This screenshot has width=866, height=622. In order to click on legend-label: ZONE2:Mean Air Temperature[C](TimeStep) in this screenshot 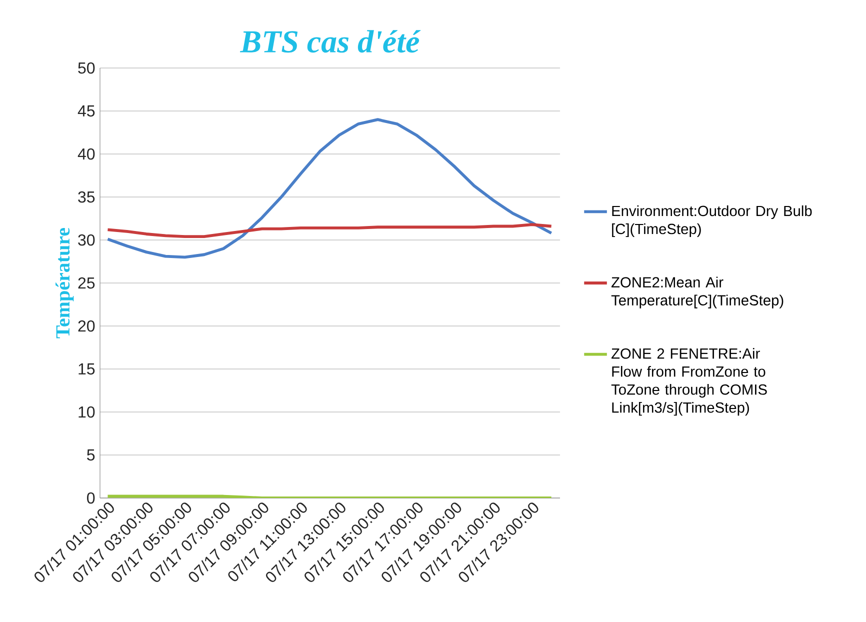, I will do `click(697, 292)`.